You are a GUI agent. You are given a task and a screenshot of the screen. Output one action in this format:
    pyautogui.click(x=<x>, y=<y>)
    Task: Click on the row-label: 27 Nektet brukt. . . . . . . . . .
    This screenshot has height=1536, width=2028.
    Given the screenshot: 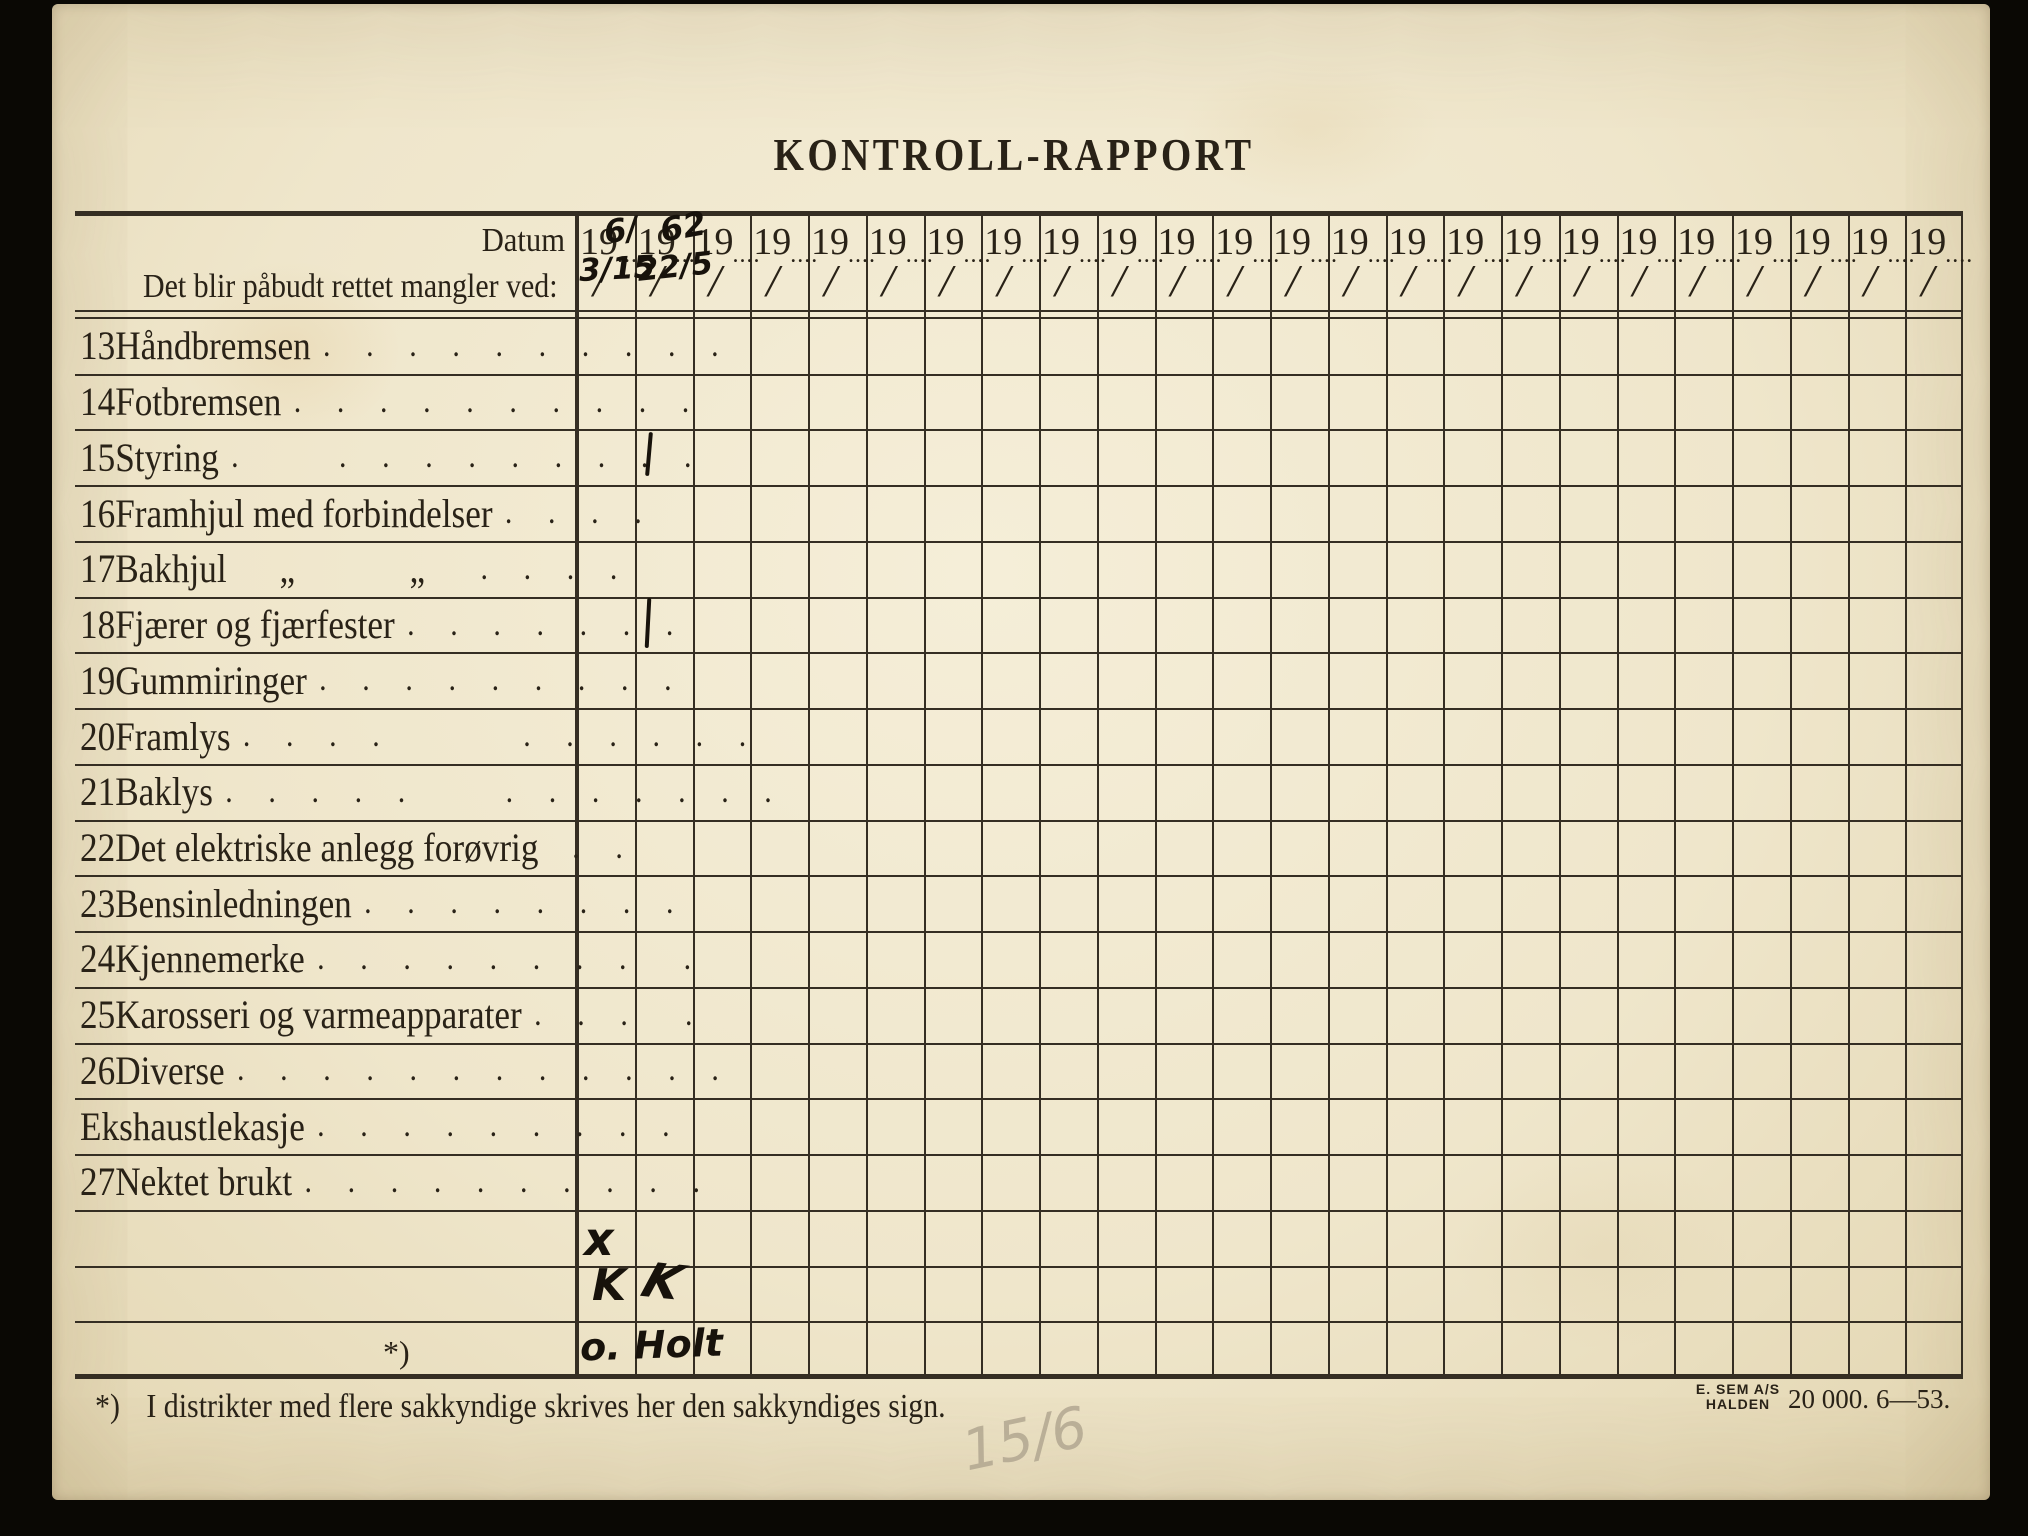 What is the action you would take?
    pyautogui.click(x=390, y=1182)
    